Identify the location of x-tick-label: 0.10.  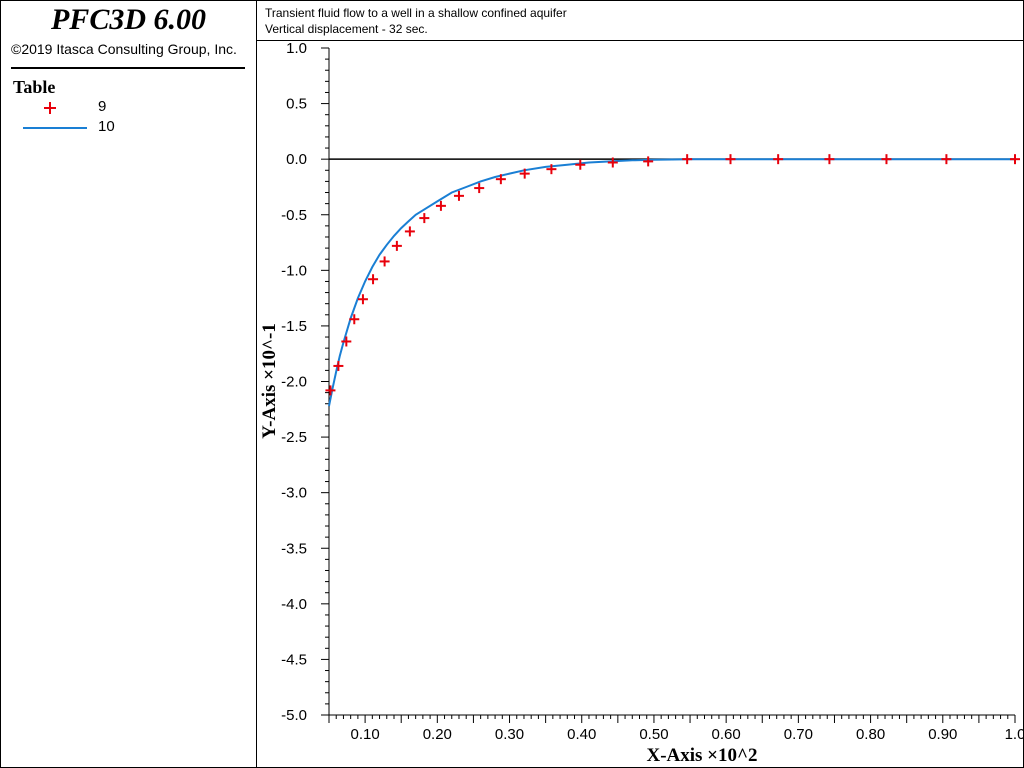
(365, 734).